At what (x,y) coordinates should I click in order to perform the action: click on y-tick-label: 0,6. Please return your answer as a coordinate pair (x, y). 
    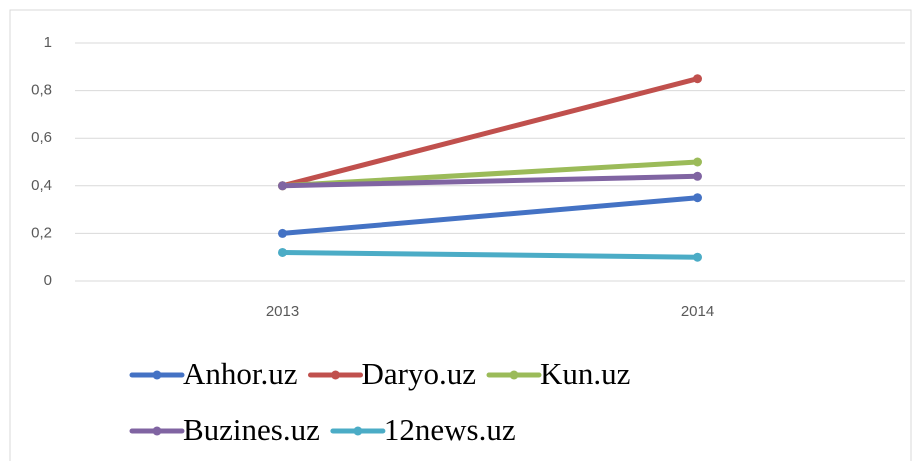
    Looking at the image, I should click on (41, 137).